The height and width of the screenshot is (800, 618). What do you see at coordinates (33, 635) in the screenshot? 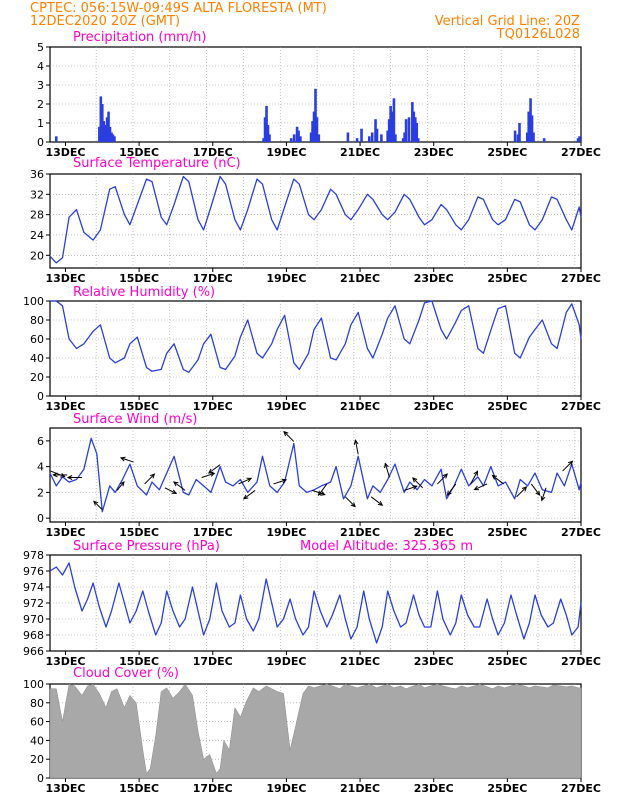
I see `ytick-label: 968` at bounding box center [33, 635].